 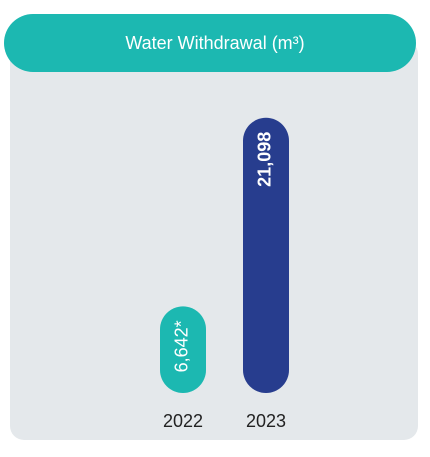 I want to click on value-label: 6,642*, so click(x=182, y=346).